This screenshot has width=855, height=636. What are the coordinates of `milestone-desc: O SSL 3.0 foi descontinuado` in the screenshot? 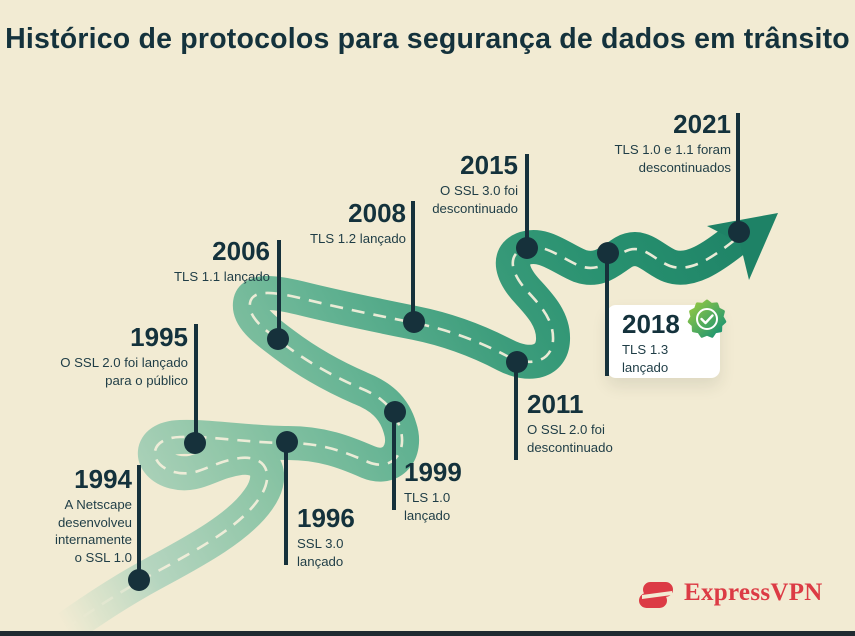 It's located at (475, 199).